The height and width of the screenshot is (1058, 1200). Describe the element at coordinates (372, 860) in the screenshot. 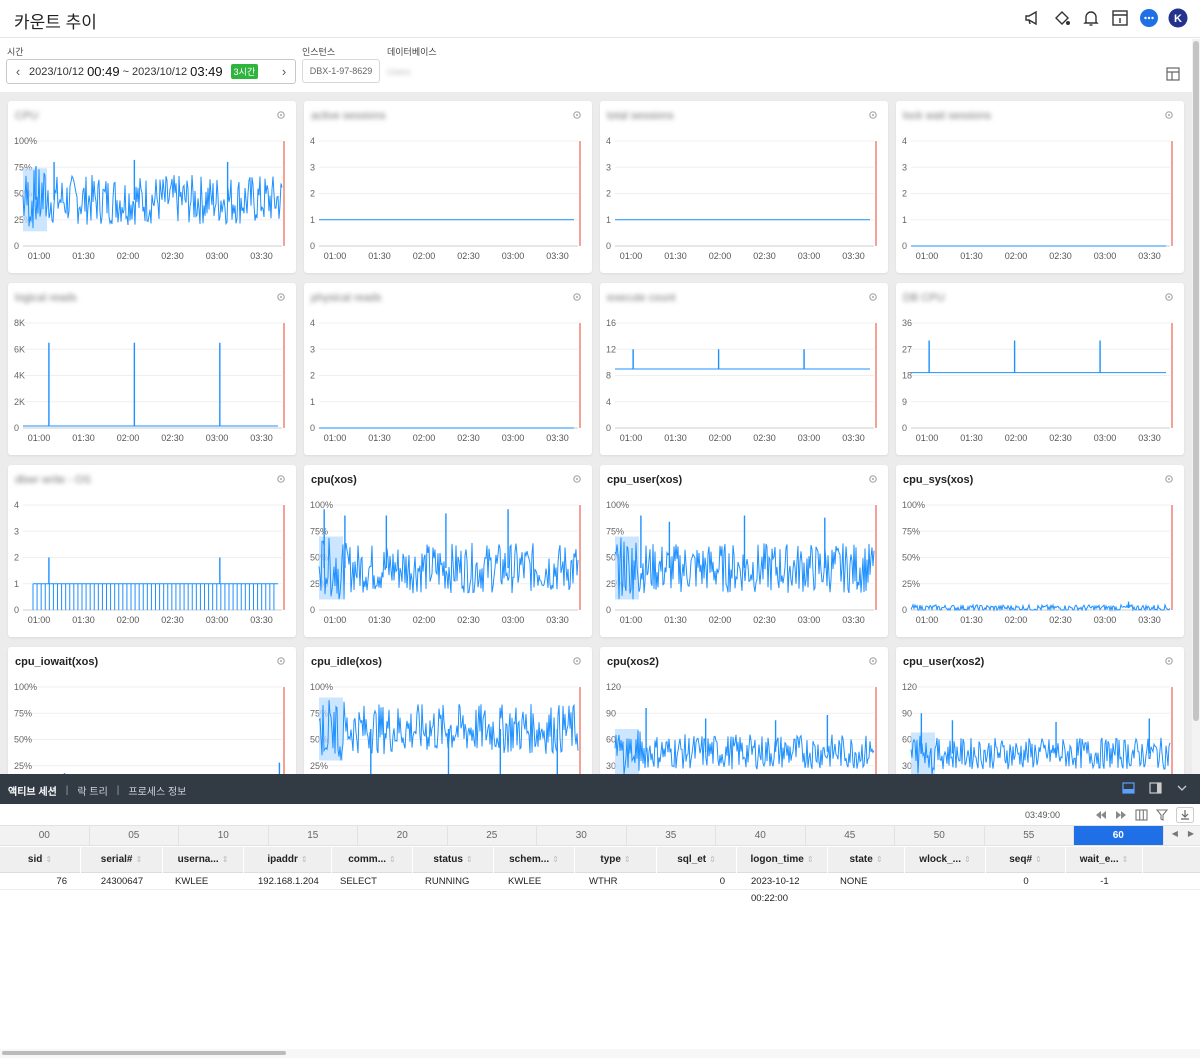

I see `column-header: comm... ⇕` at that location.